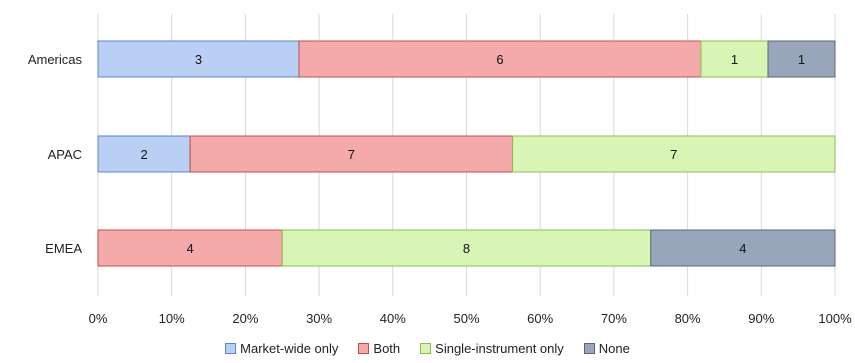 This screenshot has width=855, height=363. Describe the element at coordinates (688, 318) in the screenshot. I see `x-tick-label: 80%` at that location.